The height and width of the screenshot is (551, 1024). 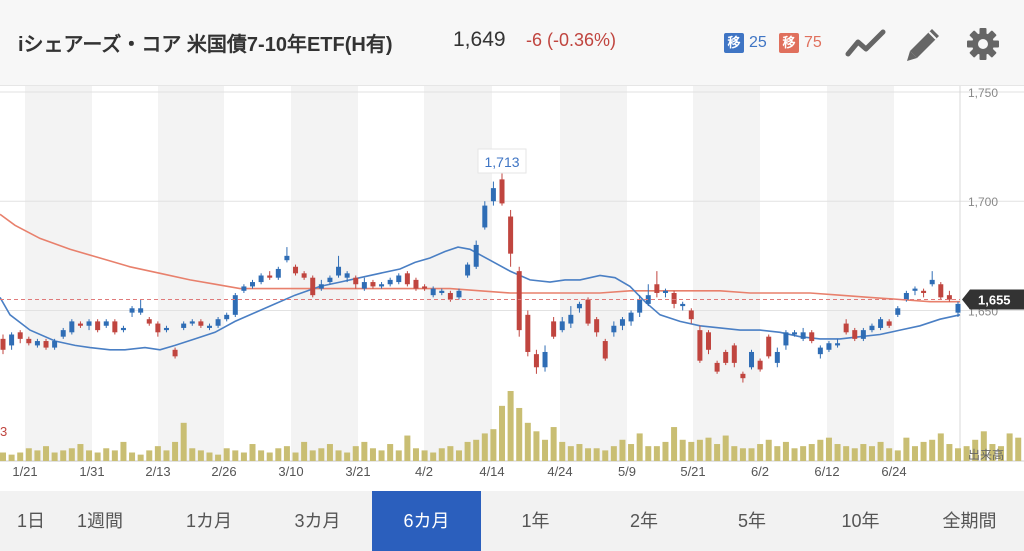 What do you see at coordinates (30, 521) in the screenshot?
I see `tab-0: 1日` at bounding box center [30, 521].